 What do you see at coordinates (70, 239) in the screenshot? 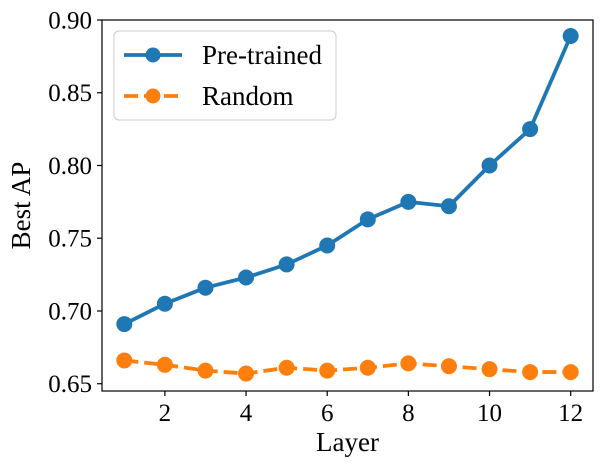
I see `y-tick-label: 0.75` at bounding box center [70, 239].